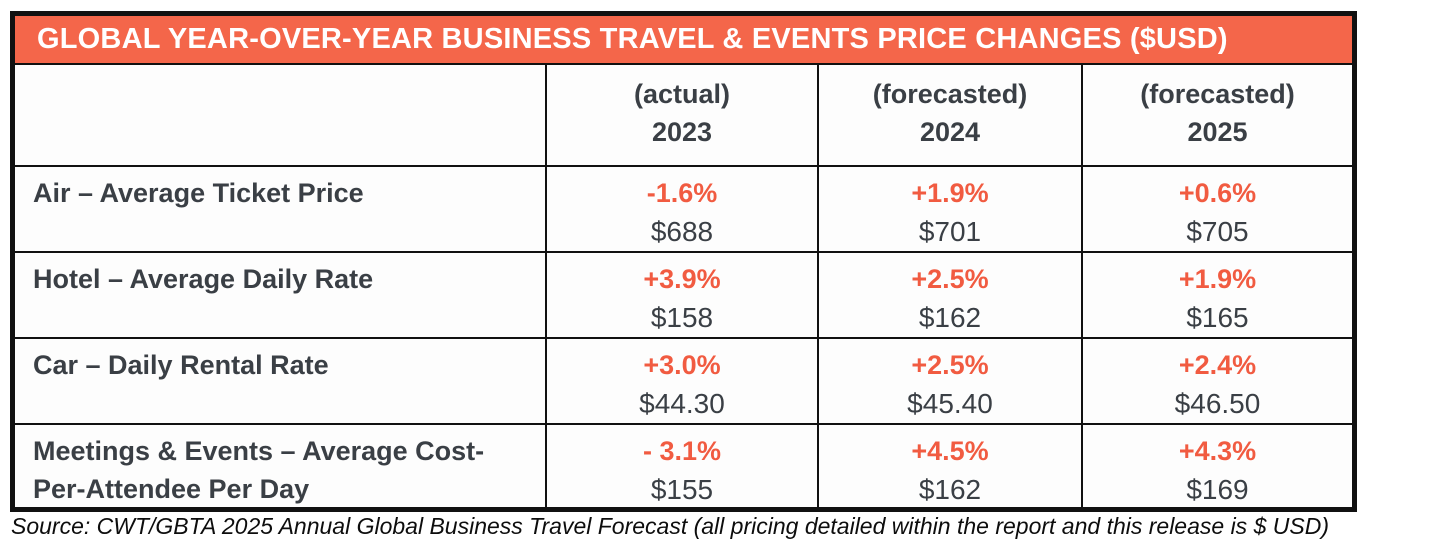 The height and width of the screenshot is (544, 1441). What do you see at coordinates (280, 115) in the screenshot?
I see `header-spacer-cell` at bounding box center [280, 115].